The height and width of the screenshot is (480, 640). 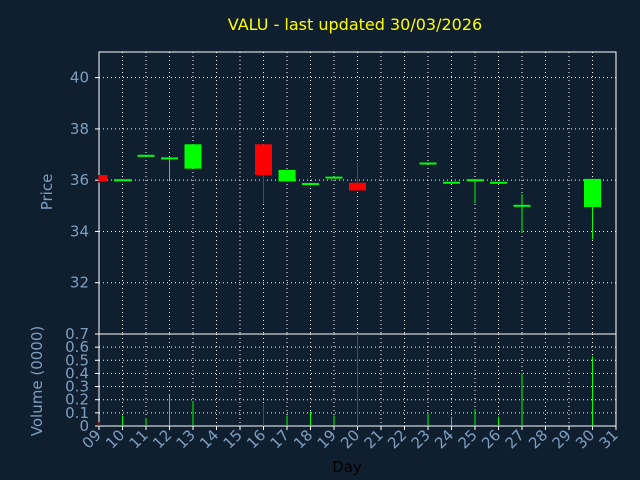 What do you see at coordinates (491, 439) in the screenshot?
I see `x-tick-label: 26` at bounding box center [491, 439].